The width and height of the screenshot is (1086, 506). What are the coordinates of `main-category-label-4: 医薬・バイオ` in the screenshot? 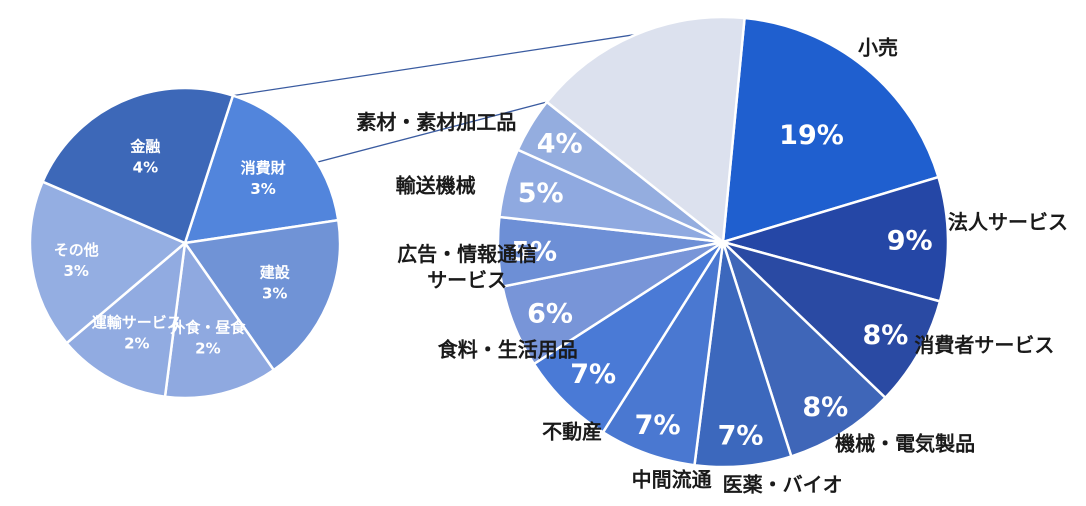 It's located at (783, 485).